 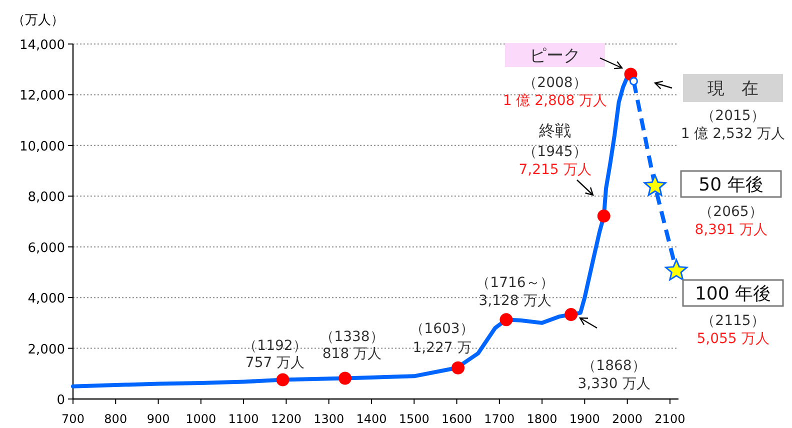 I want to click on y-tick-label: 6,000, so click(x=46, y=248).